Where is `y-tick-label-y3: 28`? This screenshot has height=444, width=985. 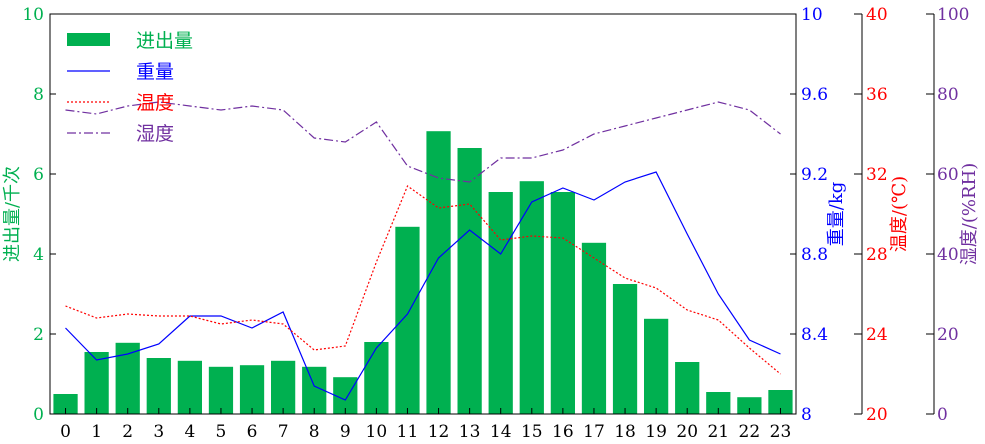 y-tick-label-y3: 28 is located at coordinates (877, 255).